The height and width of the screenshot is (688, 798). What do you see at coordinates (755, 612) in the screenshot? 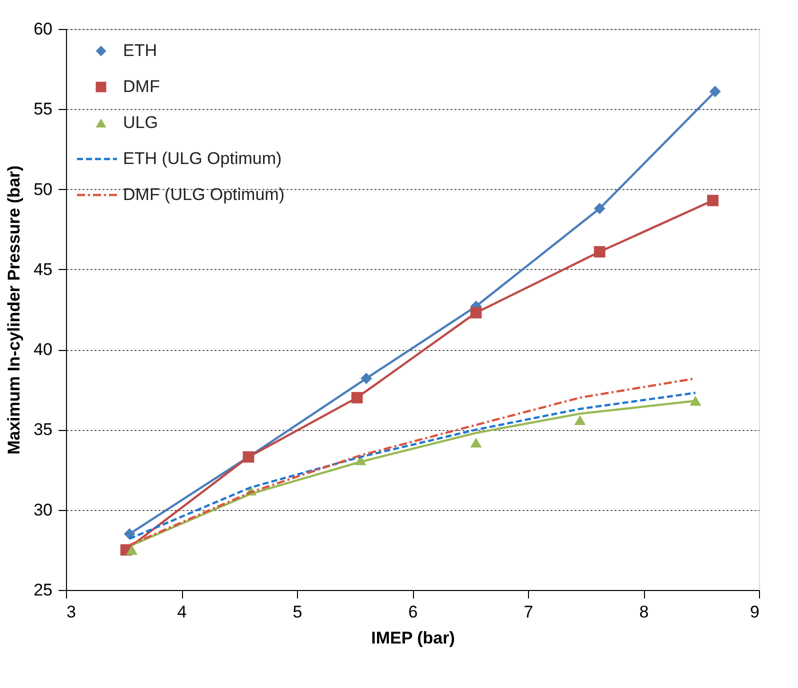
I see `x-tick-label: 9` at bounding box center [755, 612].